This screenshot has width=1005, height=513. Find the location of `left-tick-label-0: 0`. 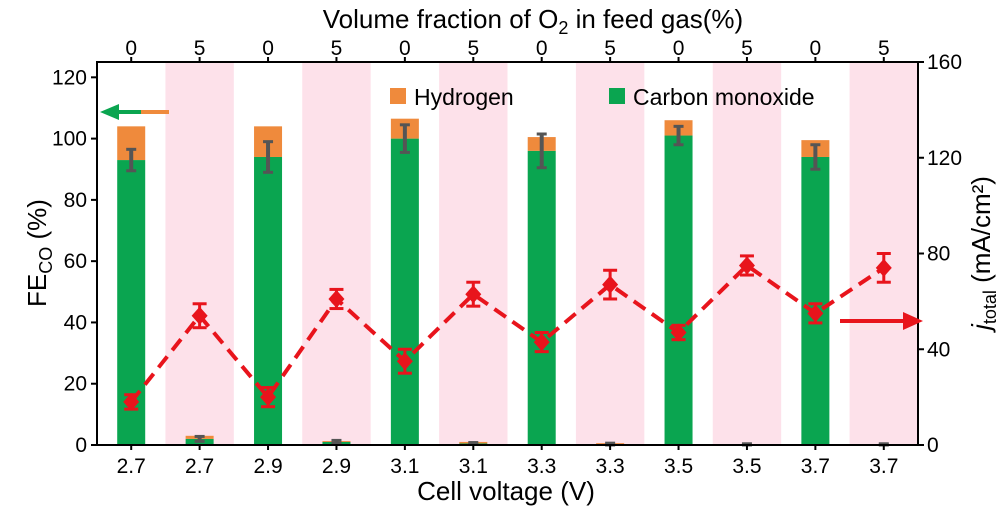

left-tick-label-0: 0 is located at coordinates (81, 445).